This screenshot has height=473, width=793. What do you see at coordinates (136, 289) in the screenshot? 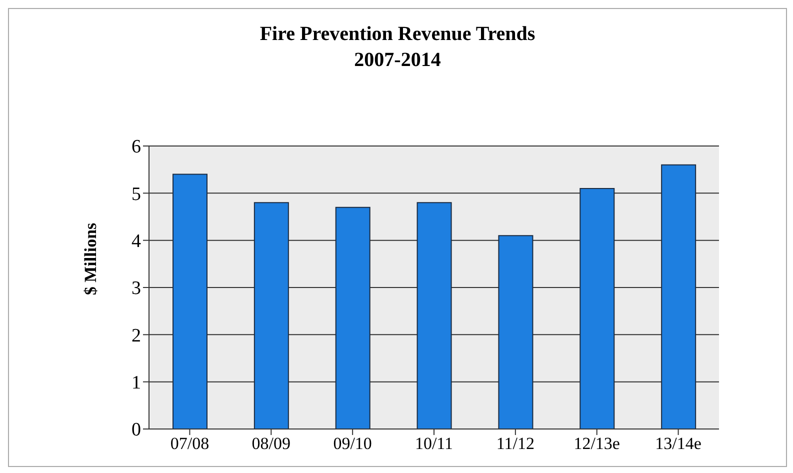
I see `y-tick-label: 3` at bounding box center [136, 289].